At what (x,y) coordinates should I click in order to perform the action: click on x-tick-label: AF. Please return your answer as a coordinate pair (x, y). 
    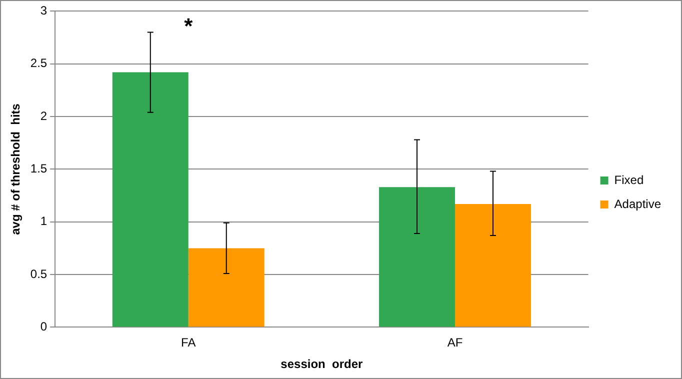
    Looking at the image, I should click on (455, 343).